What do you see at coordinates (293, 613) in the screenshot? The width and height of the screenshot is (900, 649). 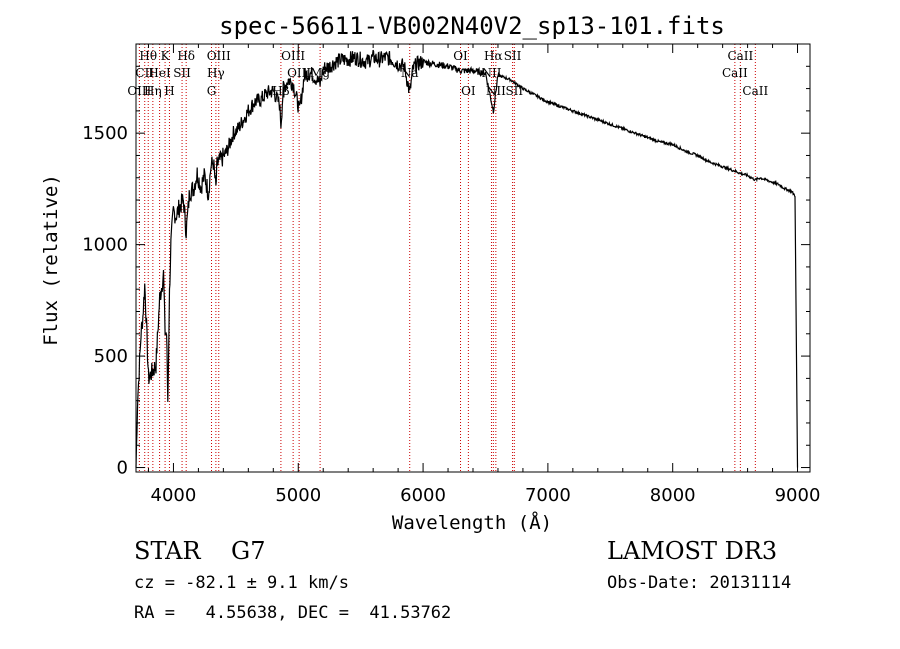 I see `coordinates: RA = 4.55638, DEC = 41.53762` at bounding box center [293, 613].